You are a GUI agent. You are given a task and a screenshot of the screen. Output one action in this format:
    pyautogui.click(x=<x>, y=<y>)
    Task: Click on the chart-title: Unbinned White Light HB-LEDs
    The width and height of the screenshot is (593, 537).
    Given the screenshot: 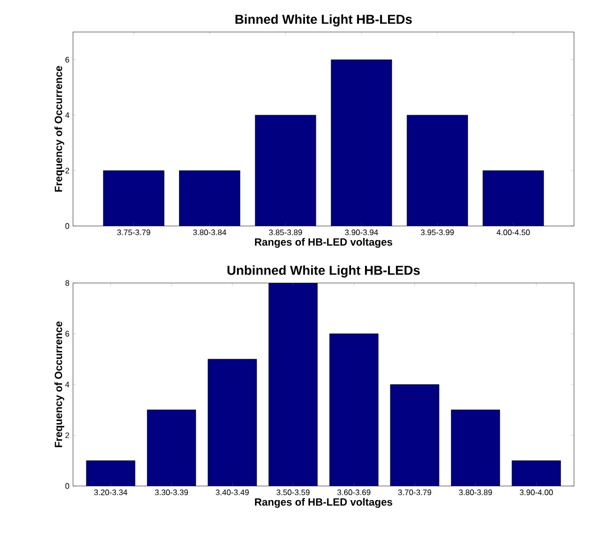 What is the action you would take?
    pyautogui.click(x=324, y=271)
    